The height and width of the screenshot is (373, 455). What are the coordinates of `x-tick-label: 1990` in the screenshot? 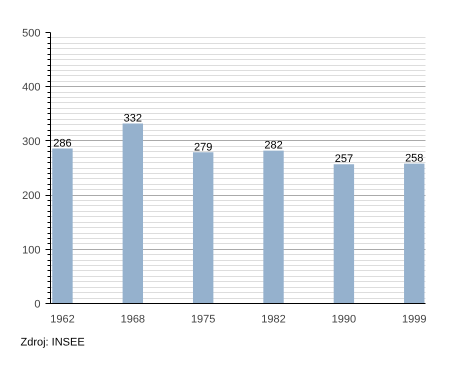 It's located at (344, 320).